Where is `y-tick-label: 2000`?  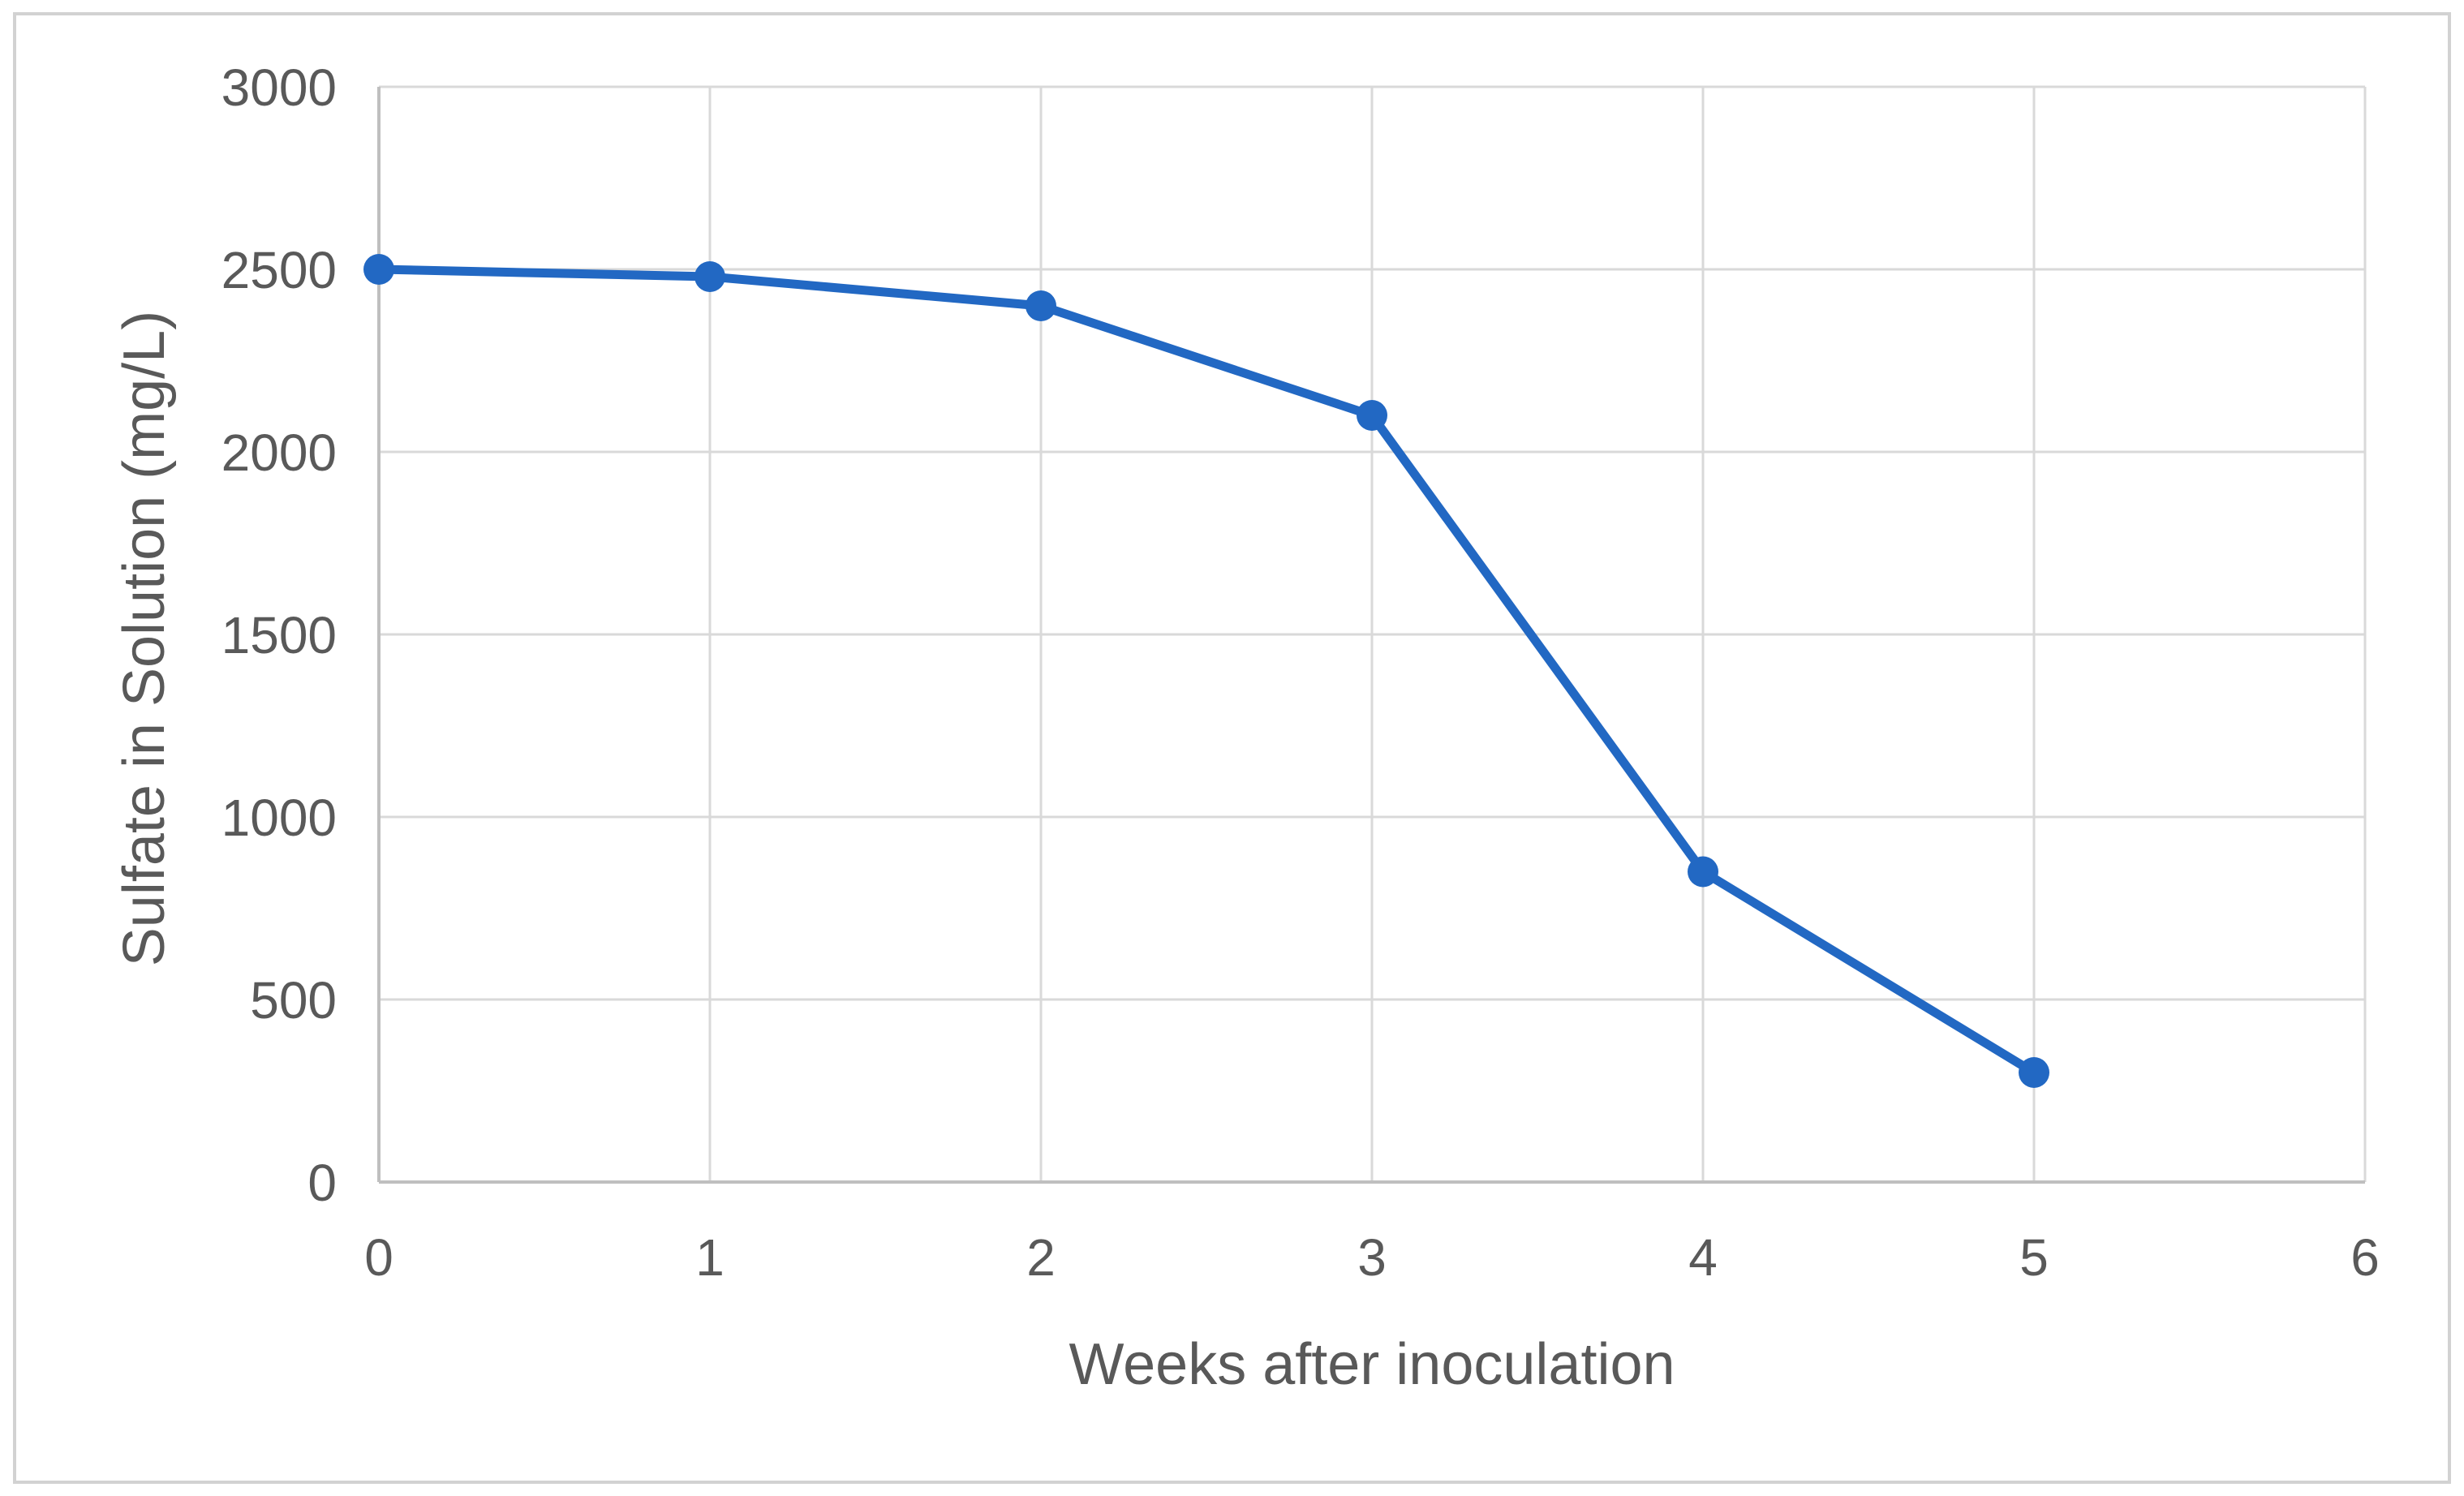 y-tick-label: 2000 is located at coordinates (279, 452).